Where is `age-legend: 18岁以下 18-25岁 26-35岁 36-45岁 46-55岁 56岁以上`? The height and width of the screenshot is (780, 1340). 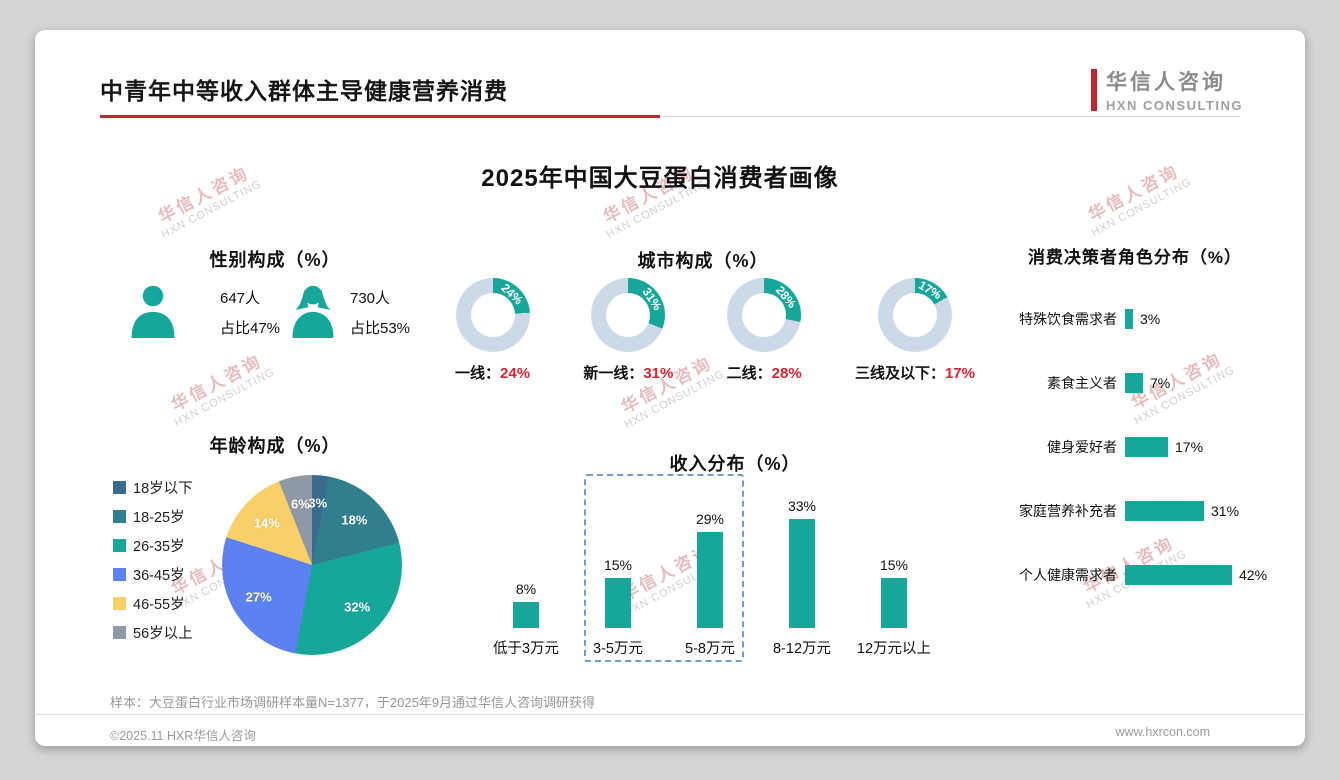 age-legend: 18岁以下 18-25岁 26-35岁 36-45岁 46-55岁 56岁以上 is located at coordinates (153, 564).